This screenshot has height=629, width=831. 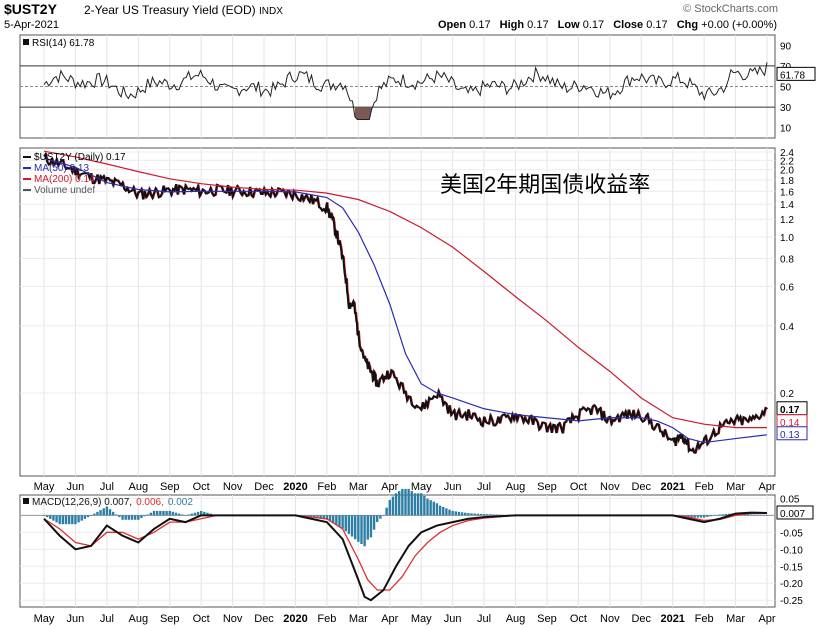 What do you see at coordinates (672, 487) in the screenshot?
I see `month-label-price: 2021` at bounding box center [672, 487].